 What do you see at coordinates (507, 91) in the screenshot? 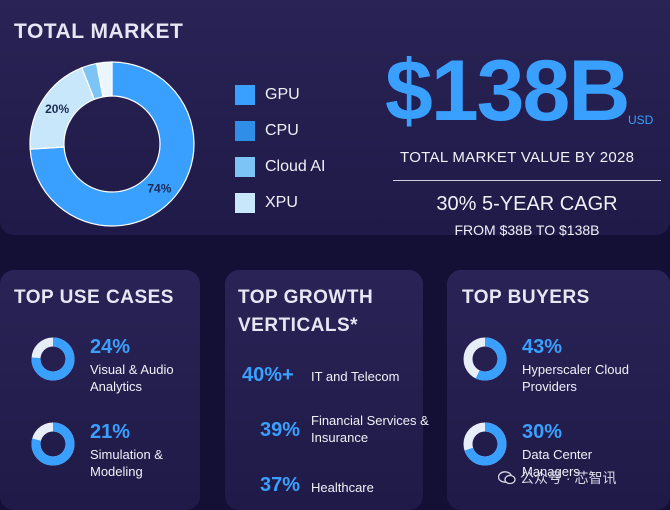
I see `market-value-headline: $138B` at bounding box center [507, 91].